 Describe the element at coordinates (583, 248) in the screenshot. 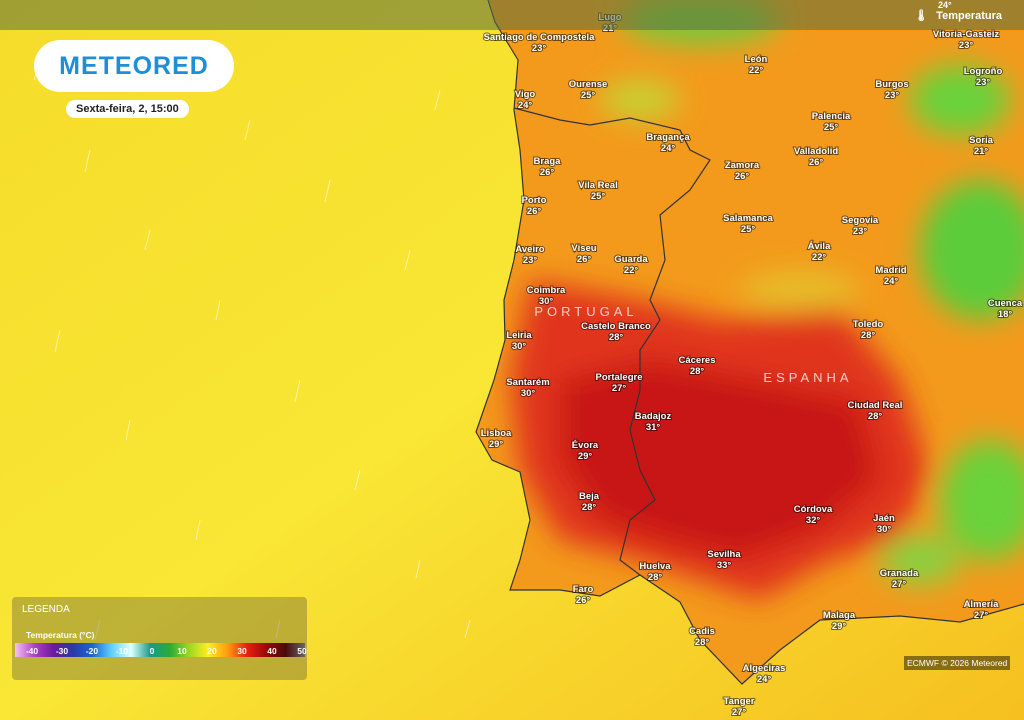

I see `city-name: Viseu` at that location.